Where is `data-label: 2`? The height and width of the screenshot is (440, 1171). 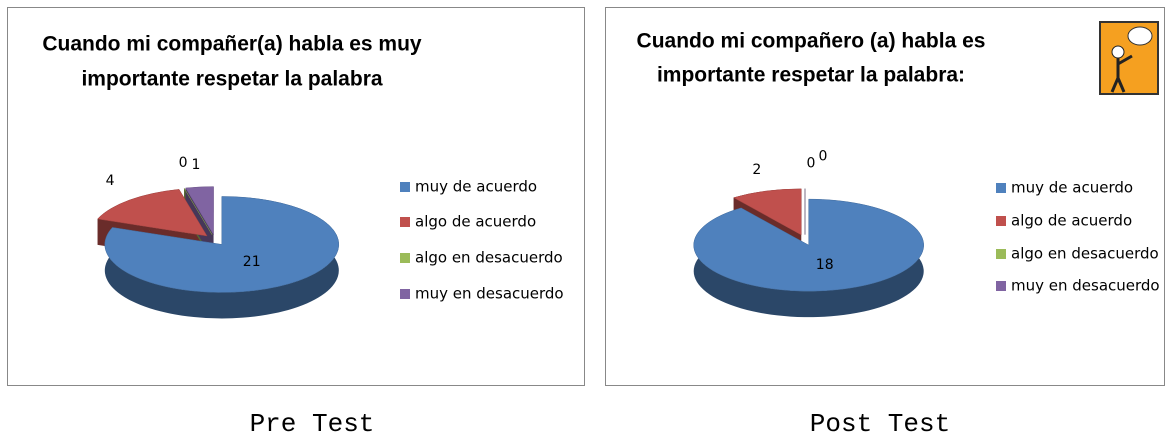
data-label: 2 is located at coordinates (756, 170).